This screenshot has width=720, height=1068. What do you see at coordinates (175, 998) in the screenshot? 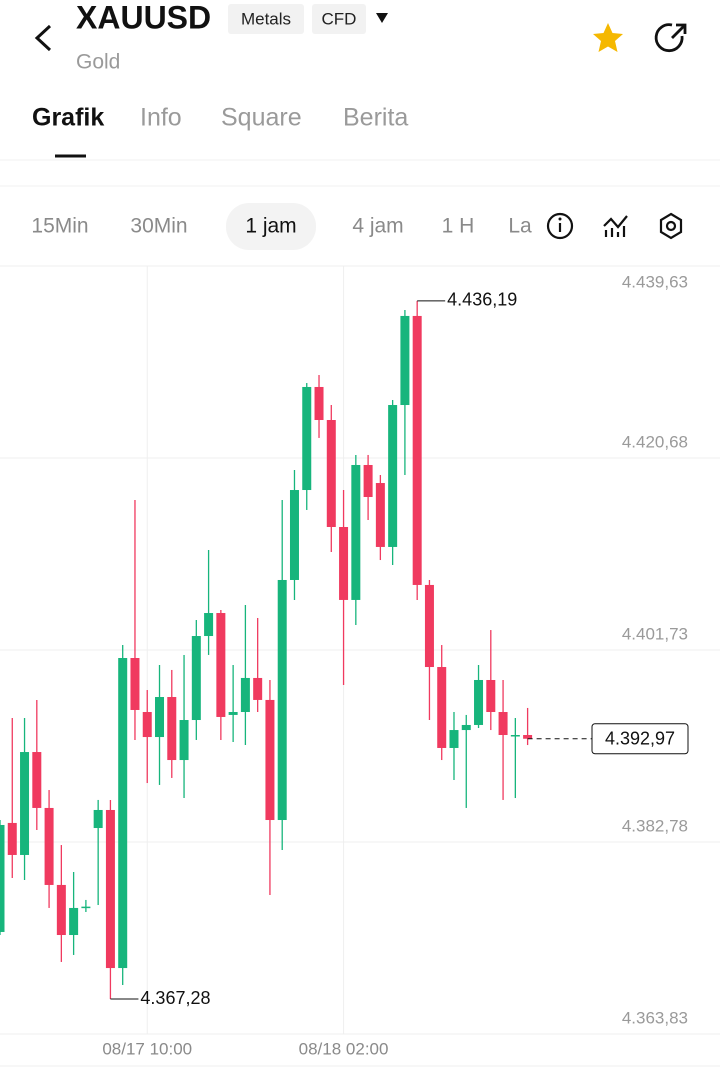
I see `low-label: 4.367,28` at bounding box center [175, 998].